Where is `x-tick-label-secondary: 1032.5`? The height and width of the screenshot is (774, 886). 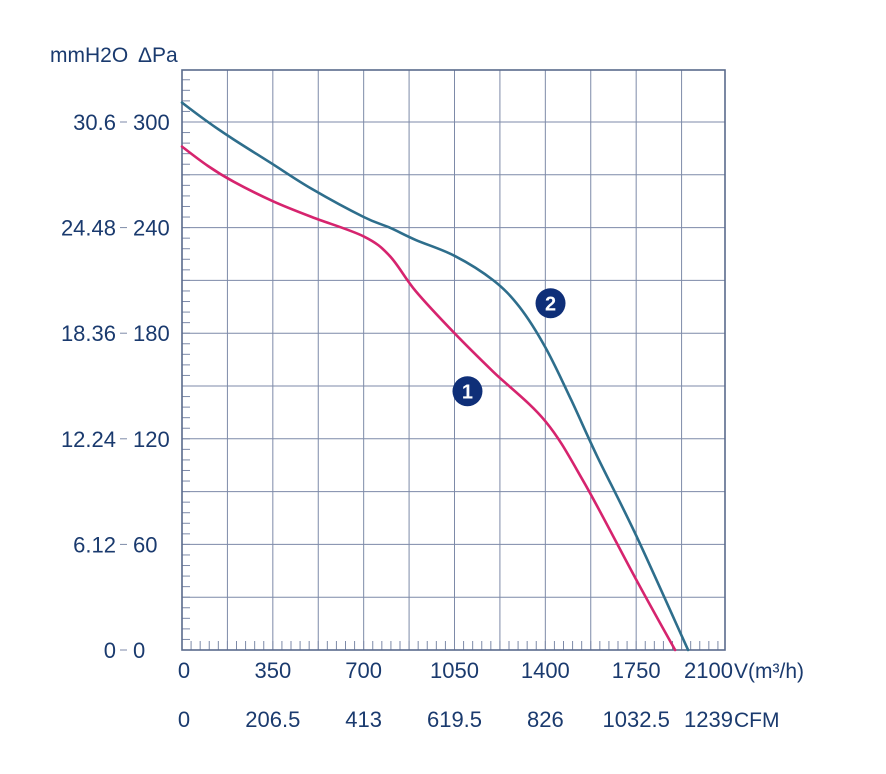
x-tick-label-secondary: 1032.5 is located at coordinates (636, 719).